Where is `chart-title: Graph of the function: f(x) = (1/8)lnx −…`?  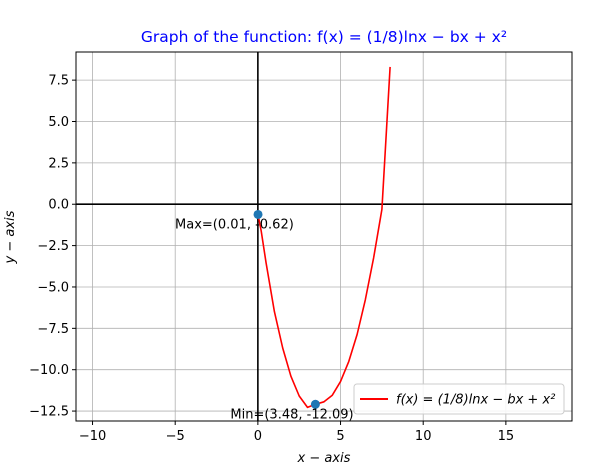 chart-title: Graph of the function: f(x) = (1/8)lnx −… is located at coordinates (324, 37).